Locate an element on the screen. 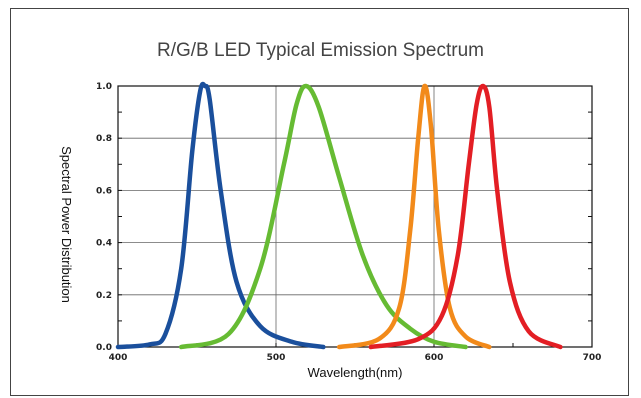 Image resolution: width=641 pixels, height=398 pixels. x-tick-label: 500 is located at coordinates (276, 358).